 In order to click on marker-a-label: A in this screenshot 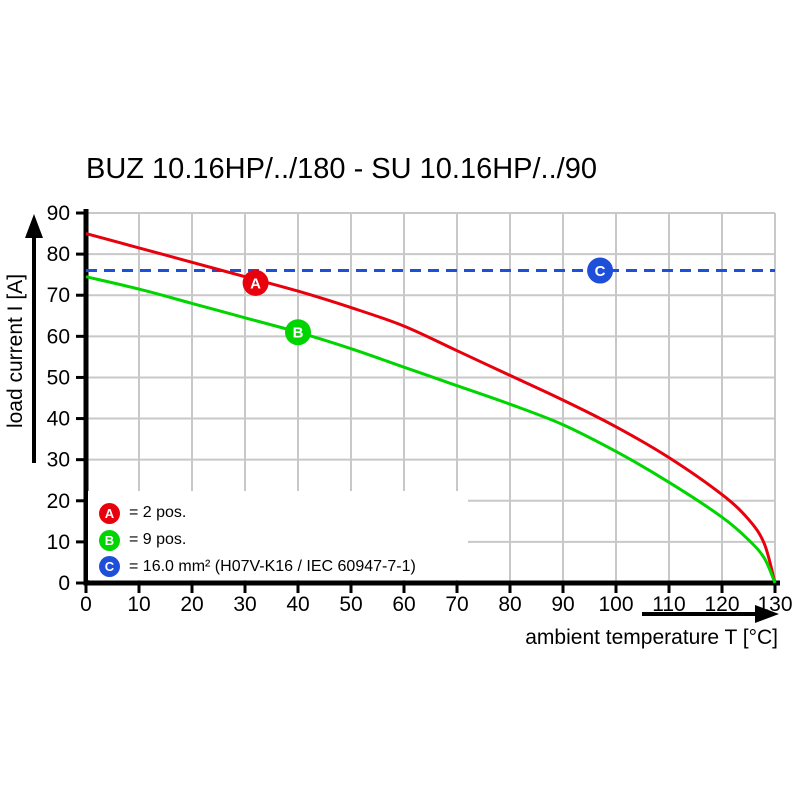, I will do `click(255, 283)`.